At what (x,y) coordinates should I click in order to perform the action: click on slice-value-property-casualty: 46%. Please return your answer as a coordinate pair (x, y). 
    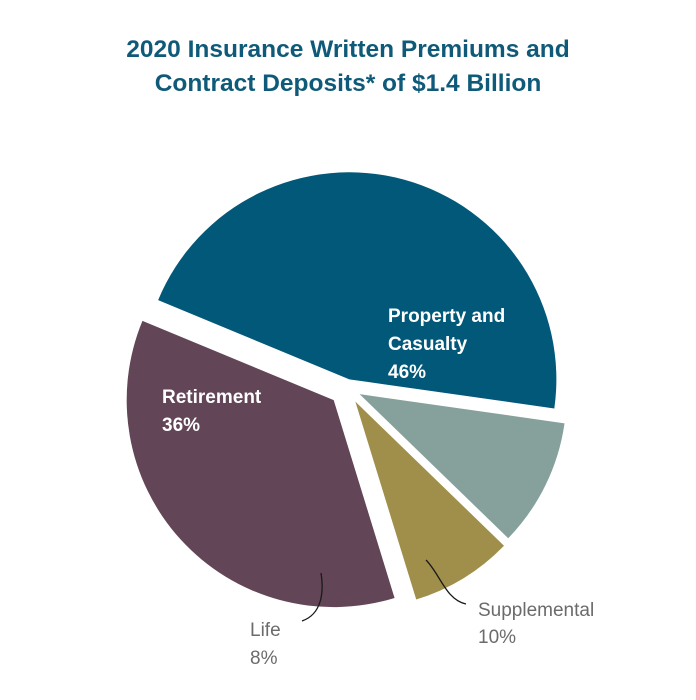
    Looking at the image, I should click on (407, 372).